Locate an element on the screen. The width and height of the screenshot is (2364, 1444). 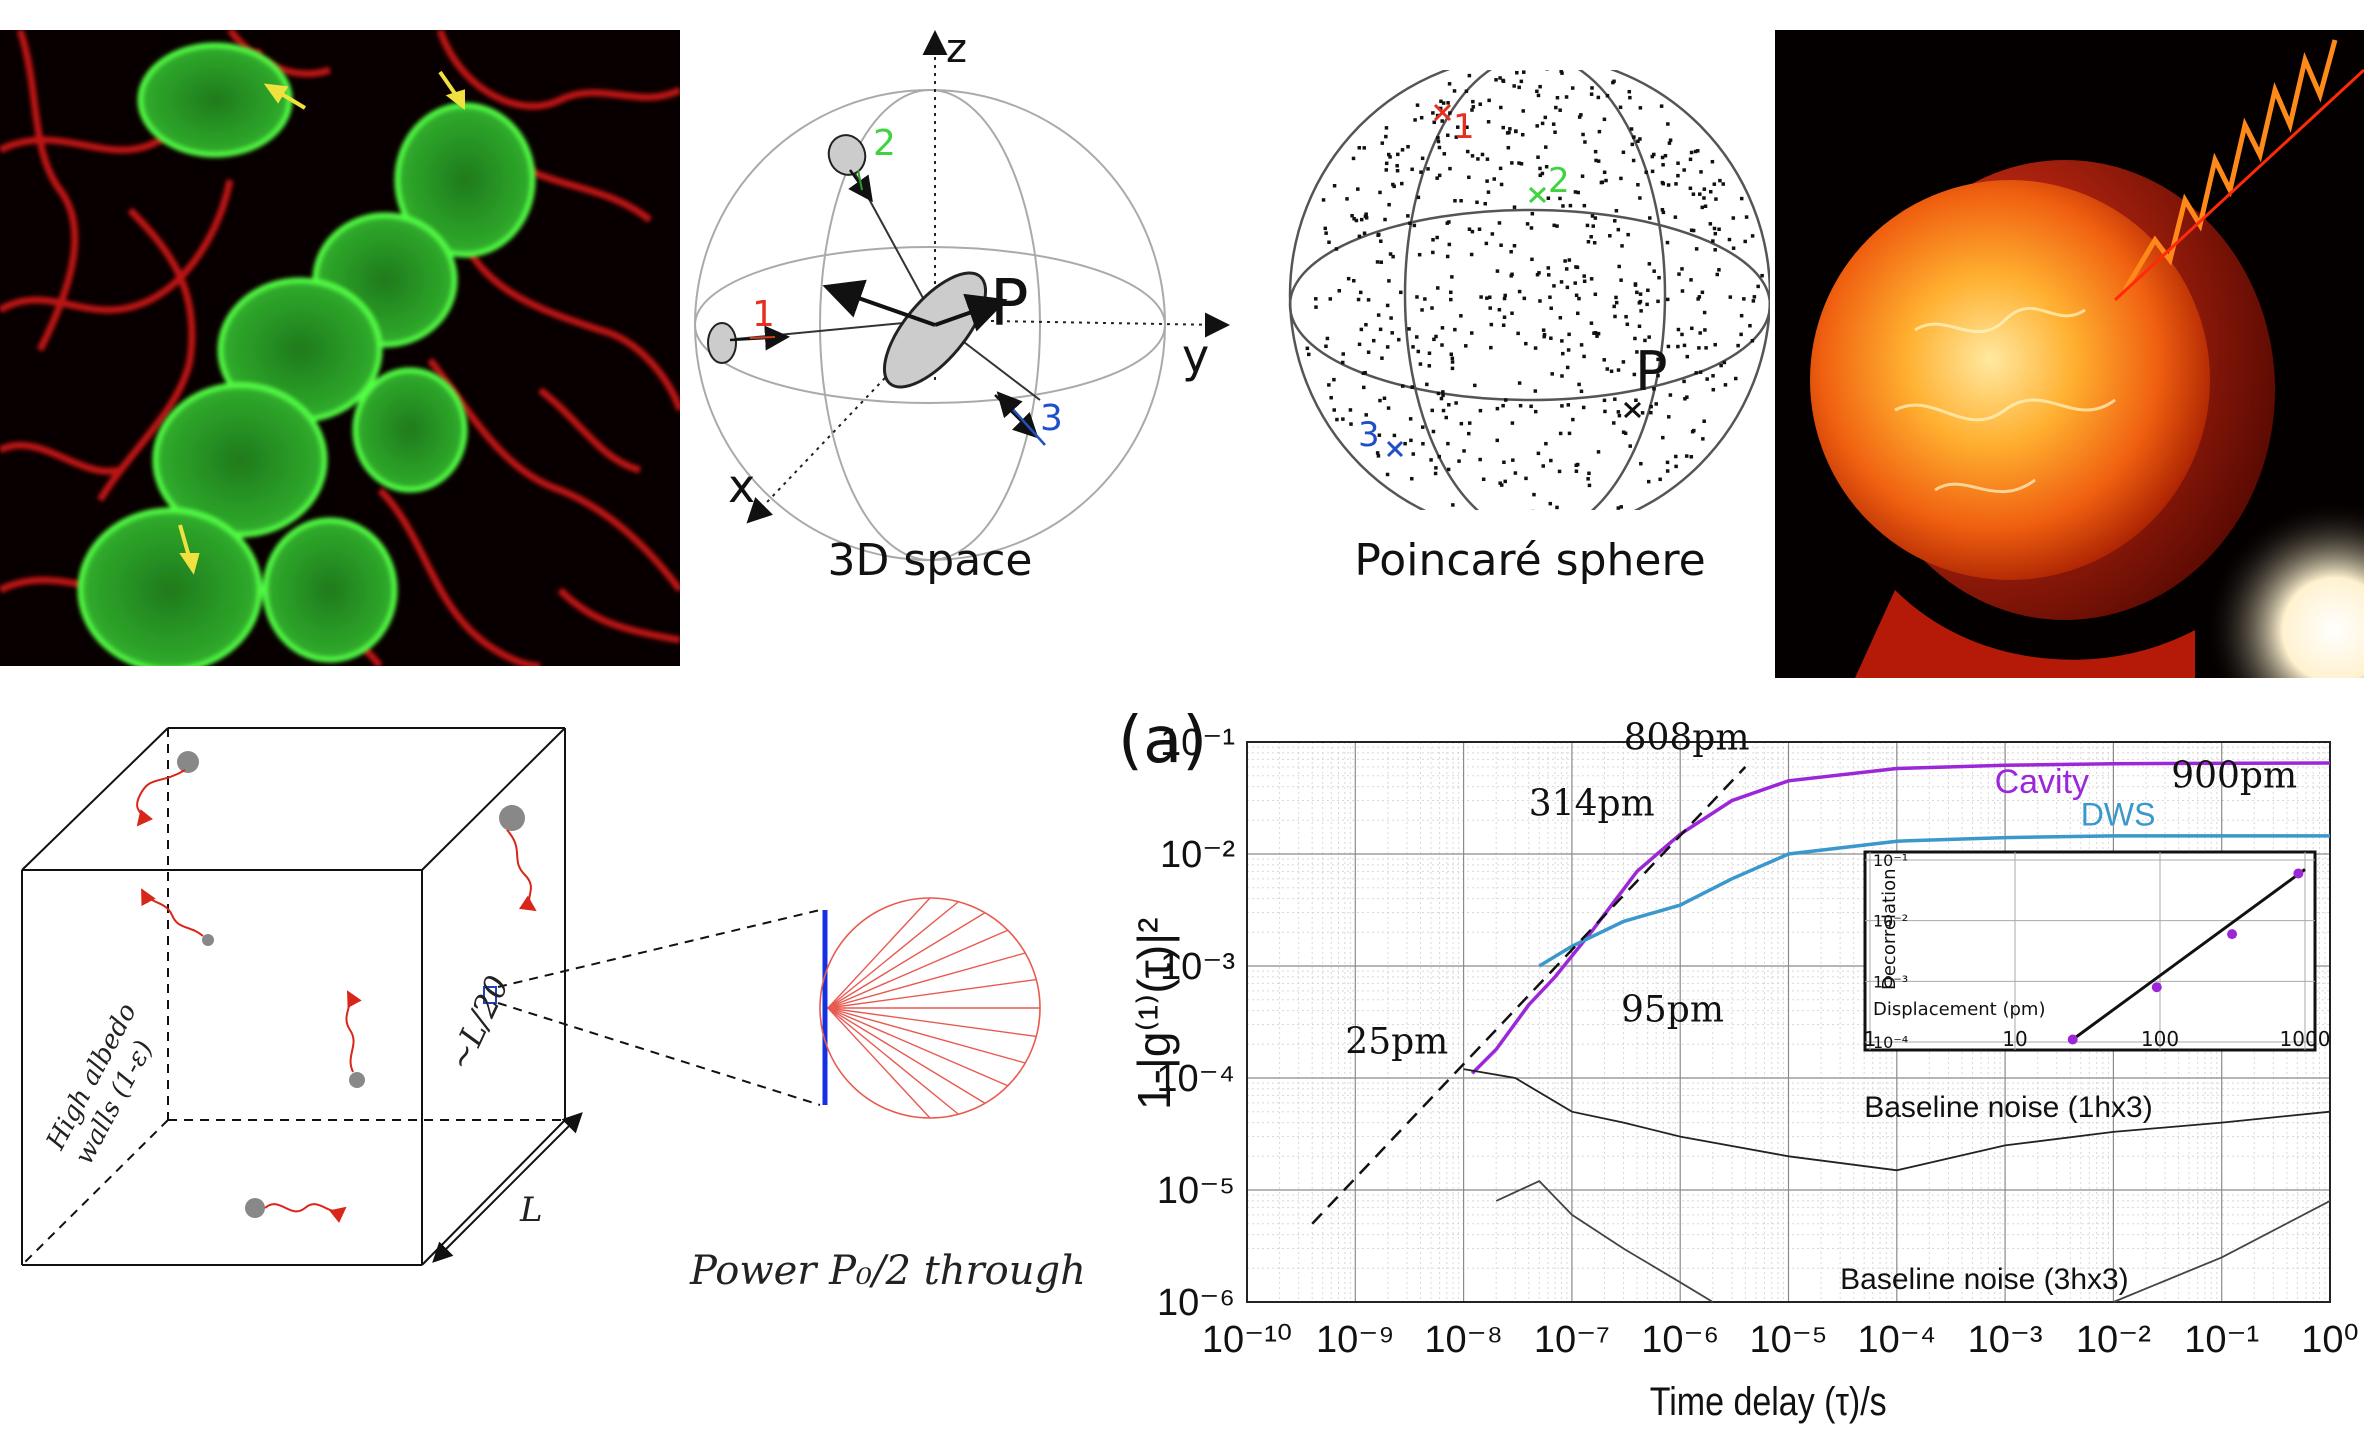
x-tick-label: 10⁻⁴ is located at coordinates (1896, 1340).